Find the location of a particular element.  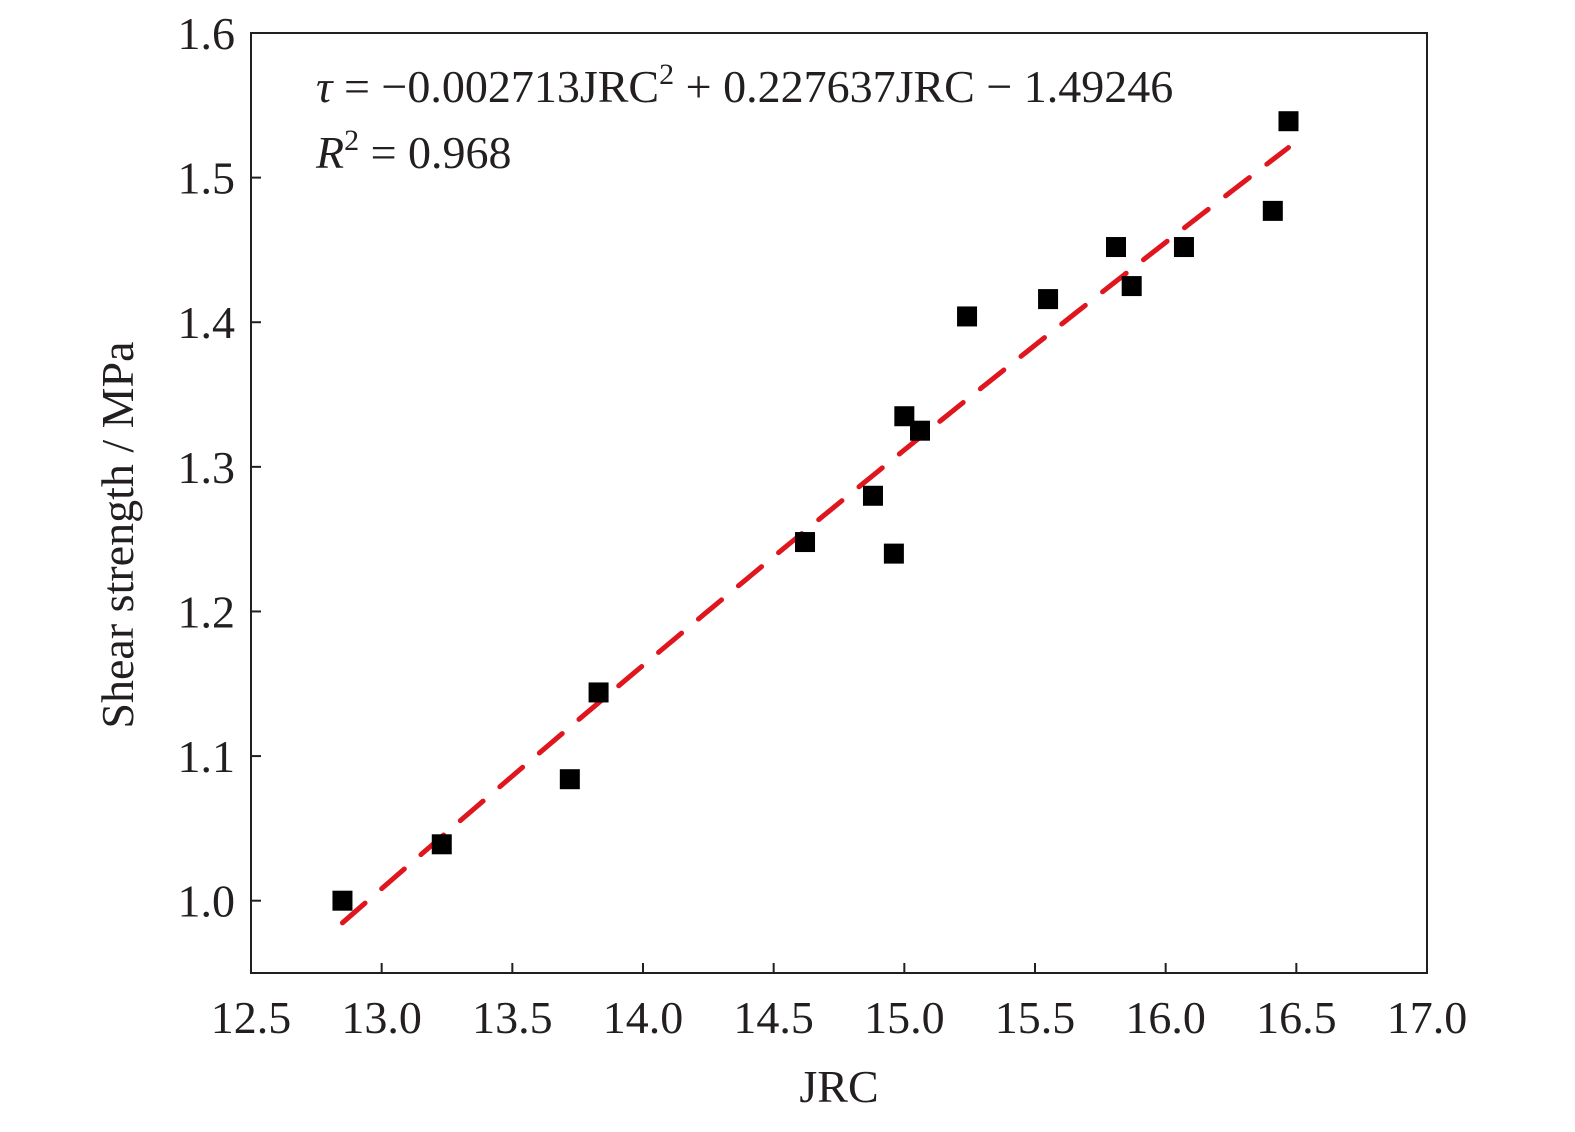

x-tick-label: 15.5 is located at coordinates (1035, 1017).